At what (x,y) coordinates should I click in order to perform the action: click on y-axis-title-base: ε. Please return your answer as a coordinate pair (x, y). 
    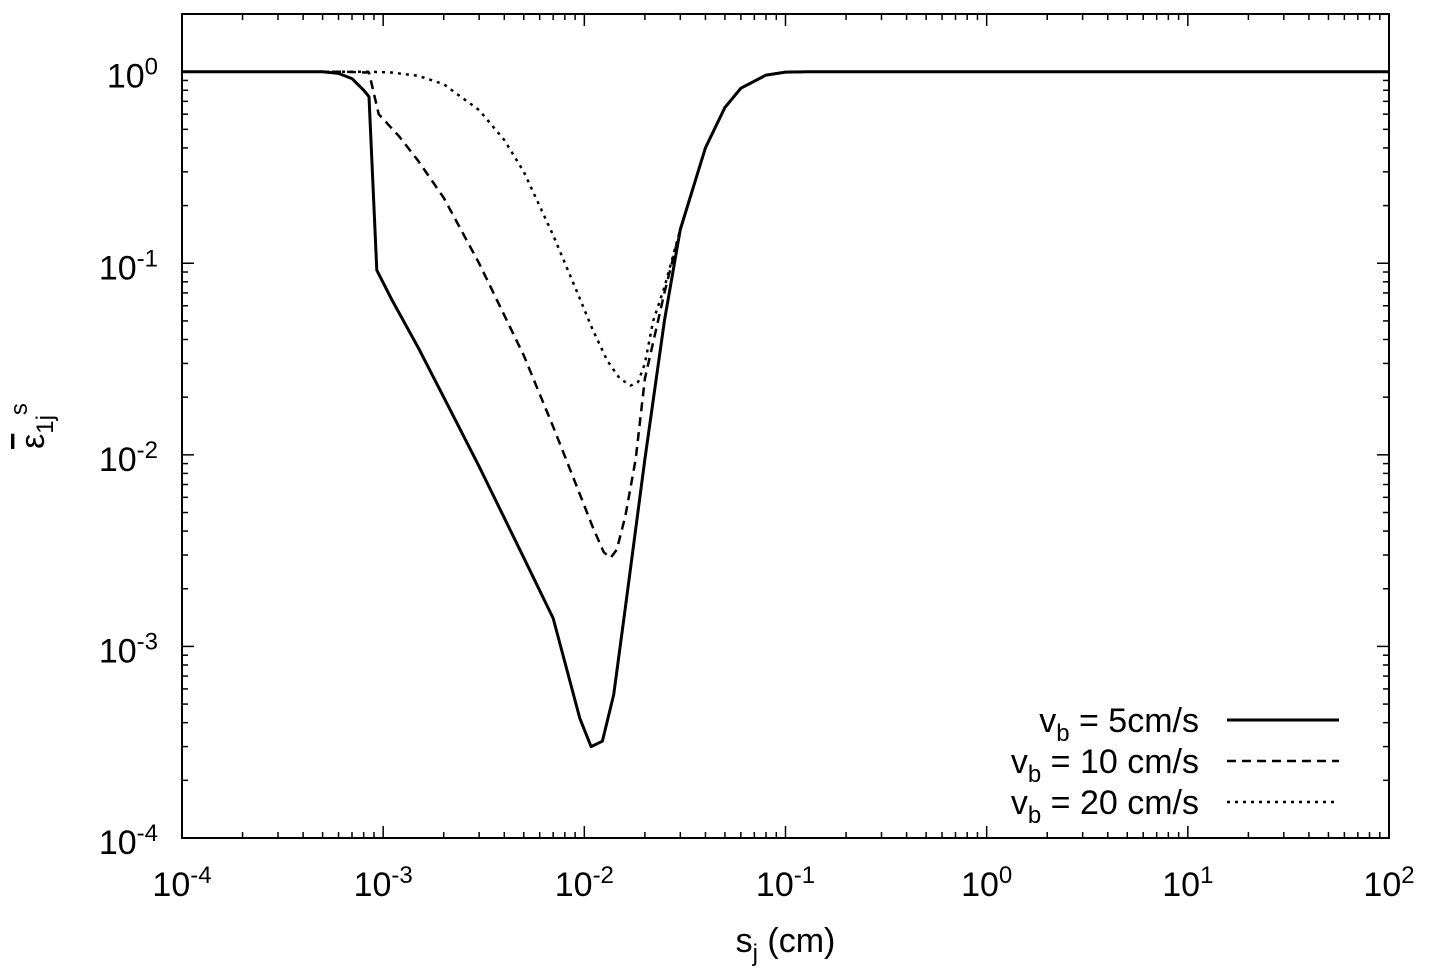
    Looking at the image, I should click on (33, 441).